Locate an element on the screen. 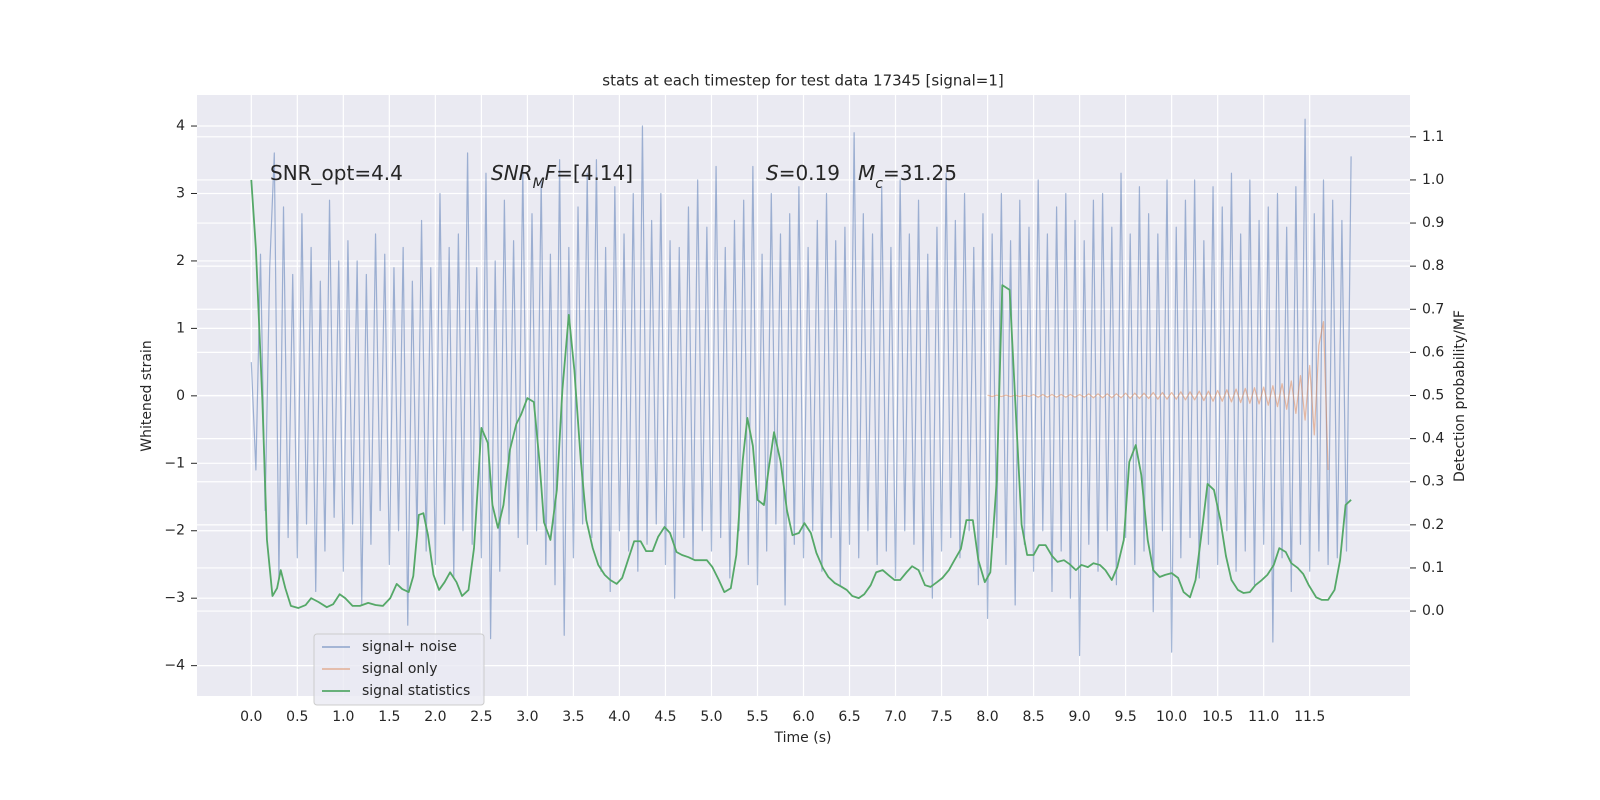 Image resolution: width=1600 pixels, height=800 pixels. y2-tick-label: 0.1 is located at coordinates (1433, 568).